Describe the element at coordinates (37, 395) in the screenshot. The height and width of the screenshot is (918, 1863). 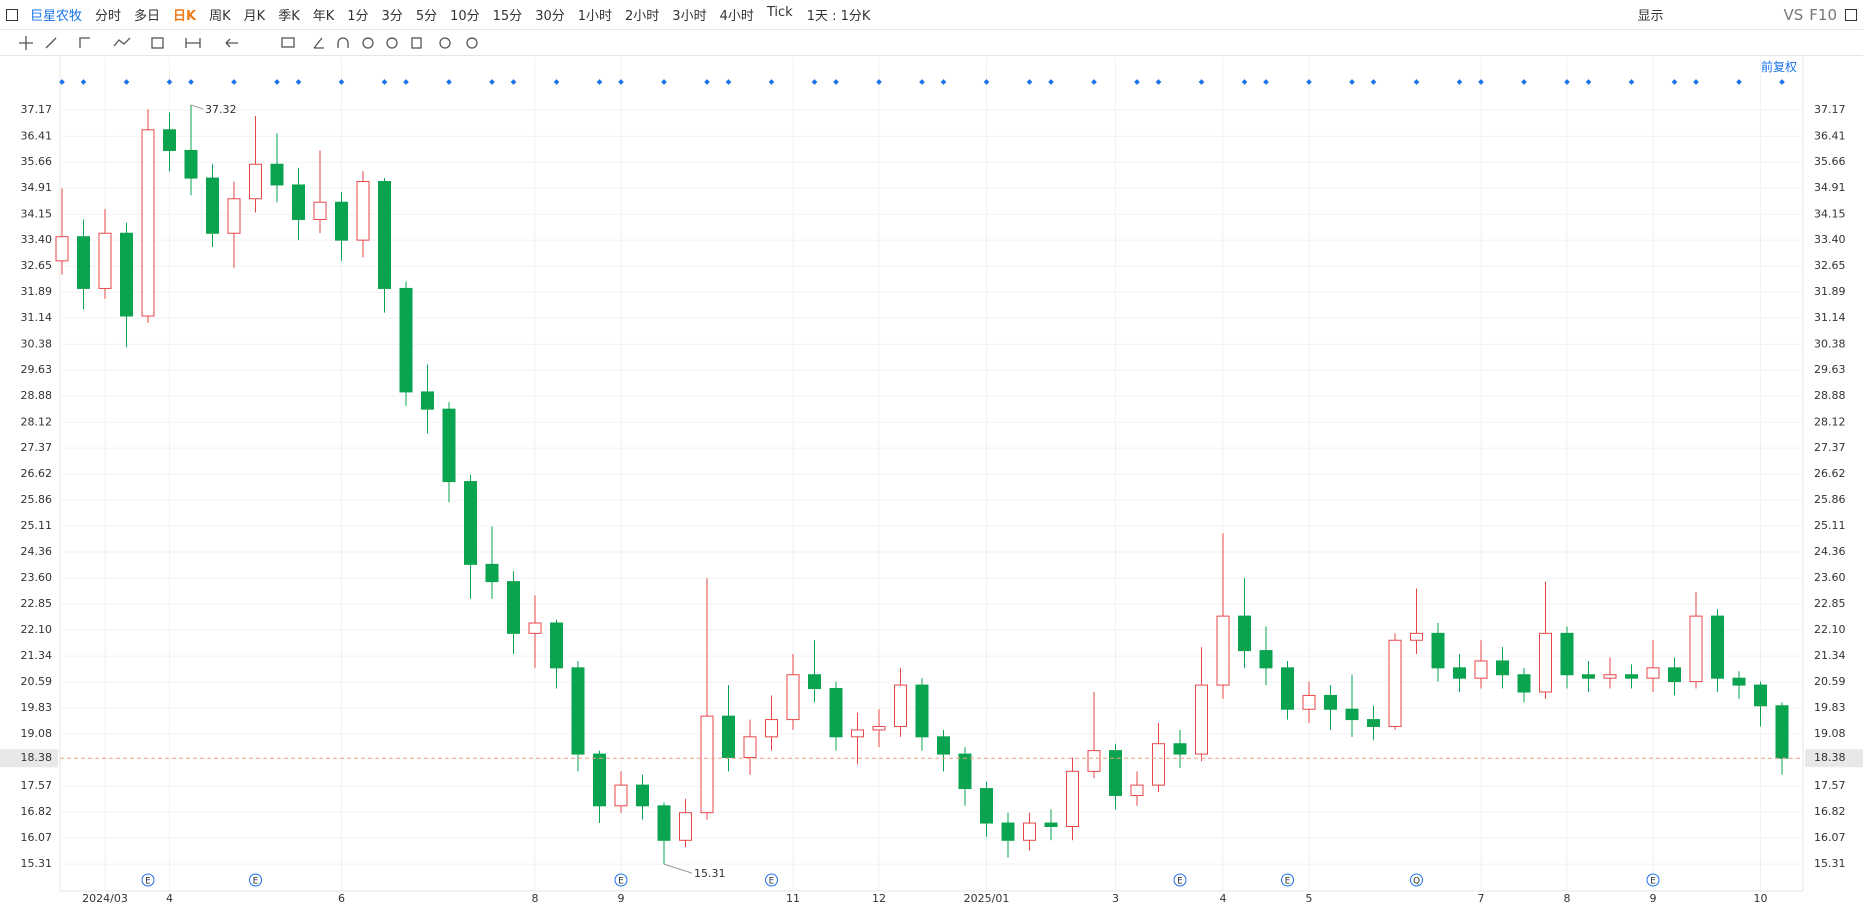
I see `y-tick-label: 28.88` at that location.